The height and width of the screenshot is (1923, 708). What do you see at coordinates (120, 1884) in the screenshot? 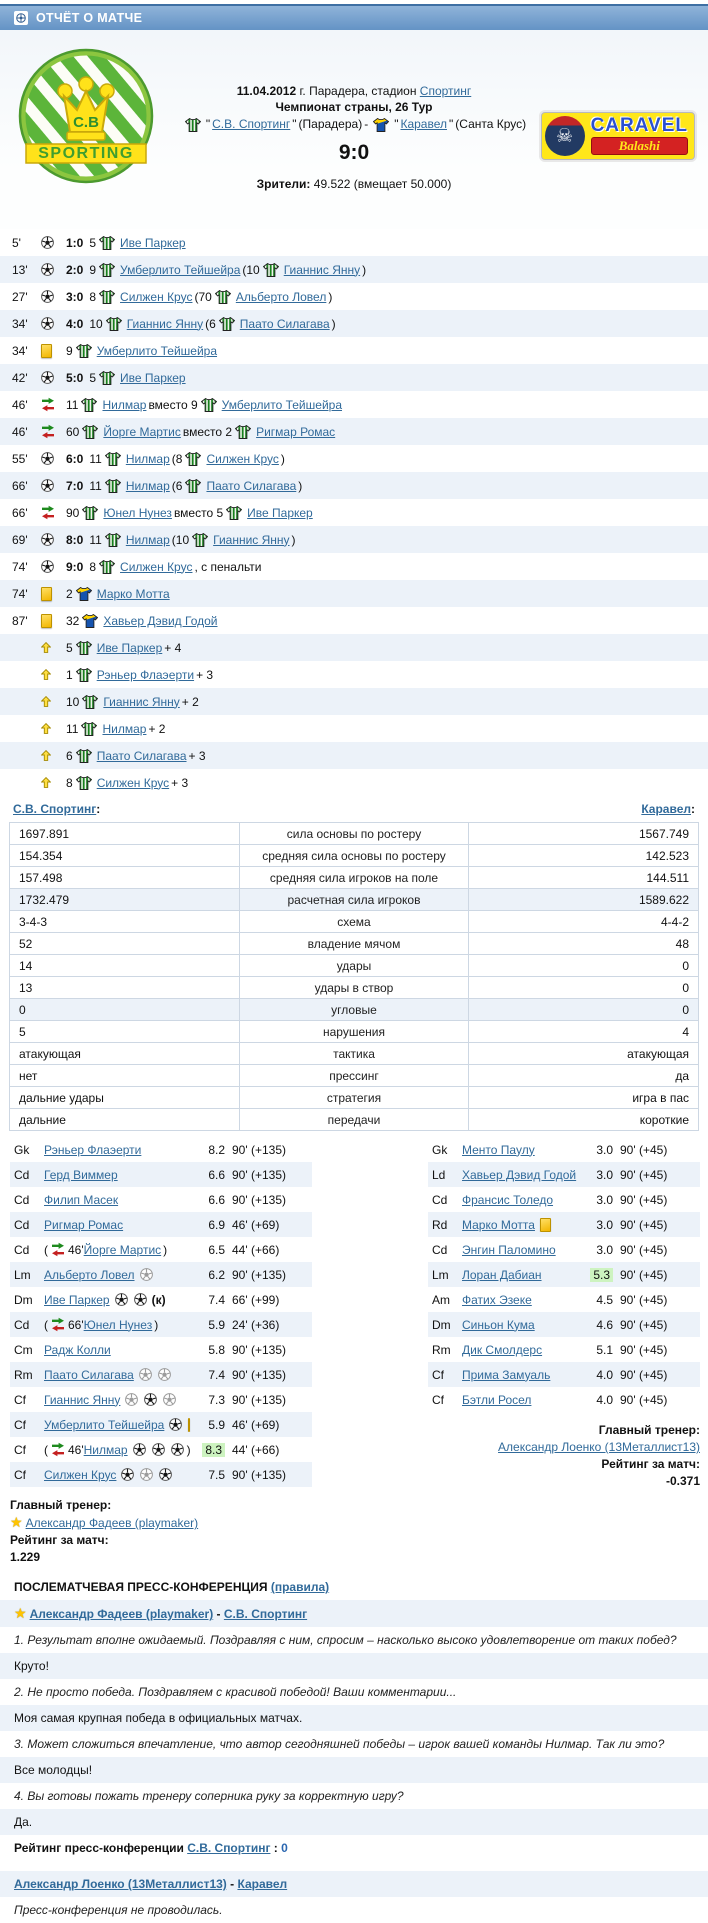
I see `press-coach-link: Александр Лоенко (13Металлист13)` at bounding box center [120, 1884].